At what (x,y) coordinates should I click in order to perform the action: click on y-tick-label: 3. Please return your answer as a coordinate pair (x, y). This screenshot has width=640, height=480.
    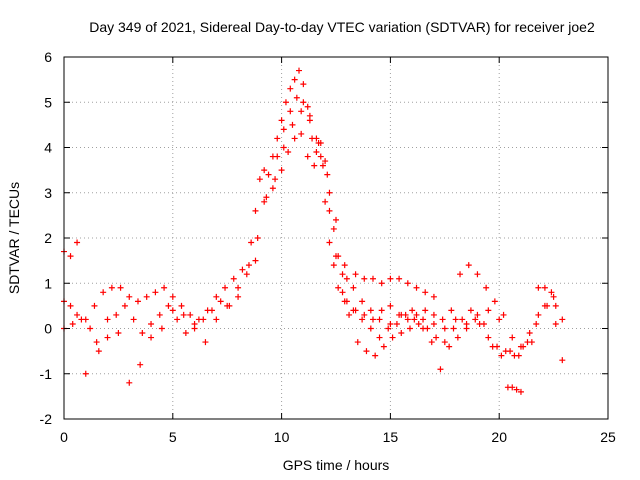
    Looking at the image, I should click on (48, 193).